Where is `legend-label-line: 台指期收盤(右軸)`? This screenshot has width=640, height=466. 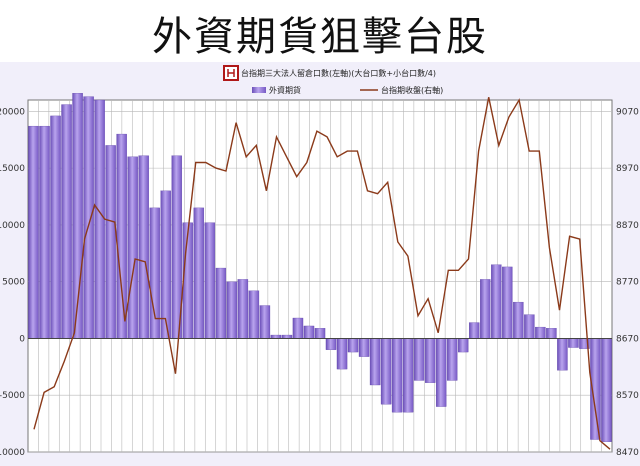
legend-label-line: 台指期收盤(右軸) is located at coordinates (412, 90).